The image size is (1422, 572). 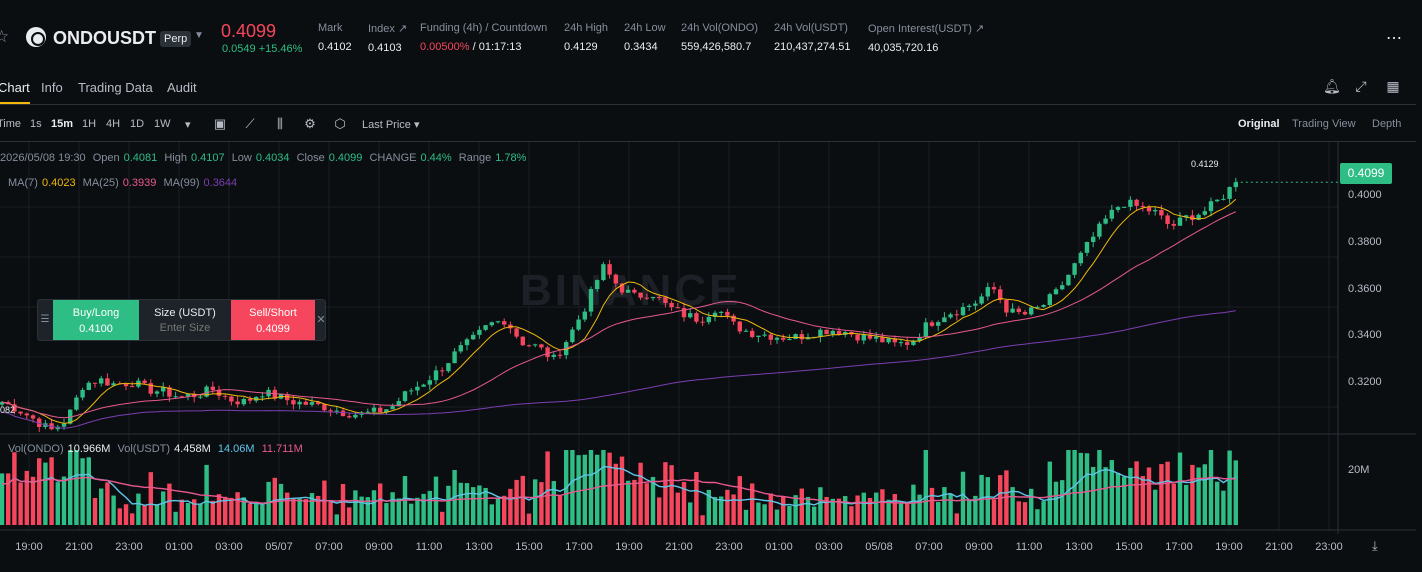 What do you see at coordinates (1361, 86) in the screenshot?
I see `expand-icon: ⤢` at bounding box center [1361, 86].